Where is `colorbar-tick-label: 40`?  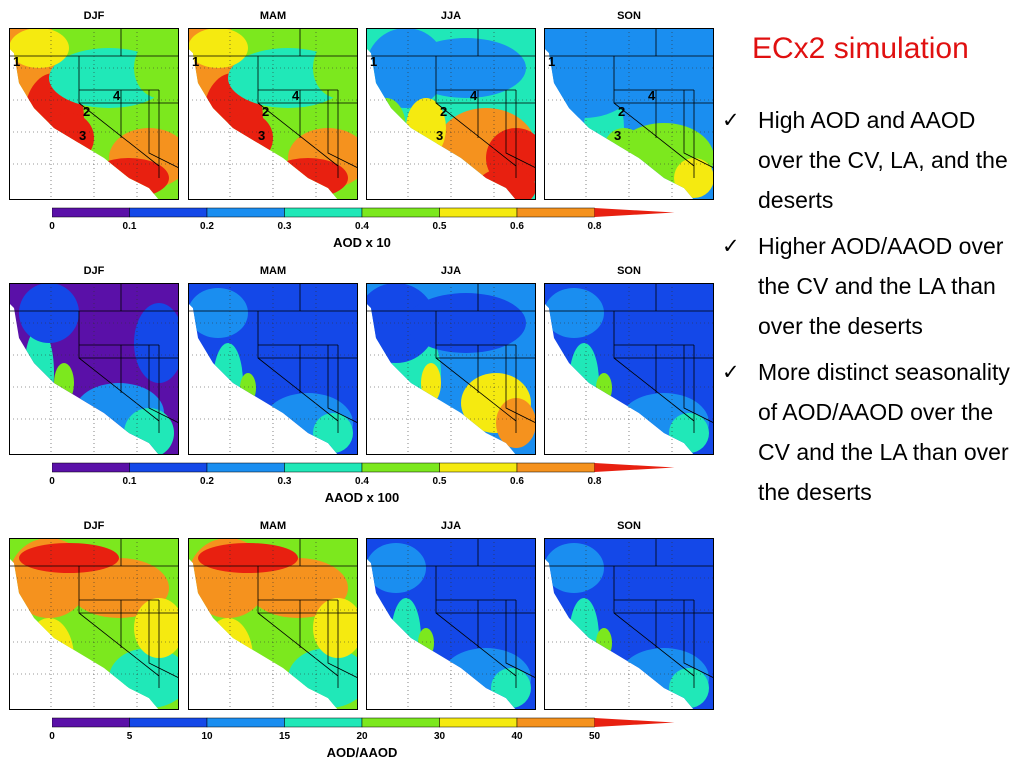
colorbar-tick-label: 40 is located at coordinates (517, 736).